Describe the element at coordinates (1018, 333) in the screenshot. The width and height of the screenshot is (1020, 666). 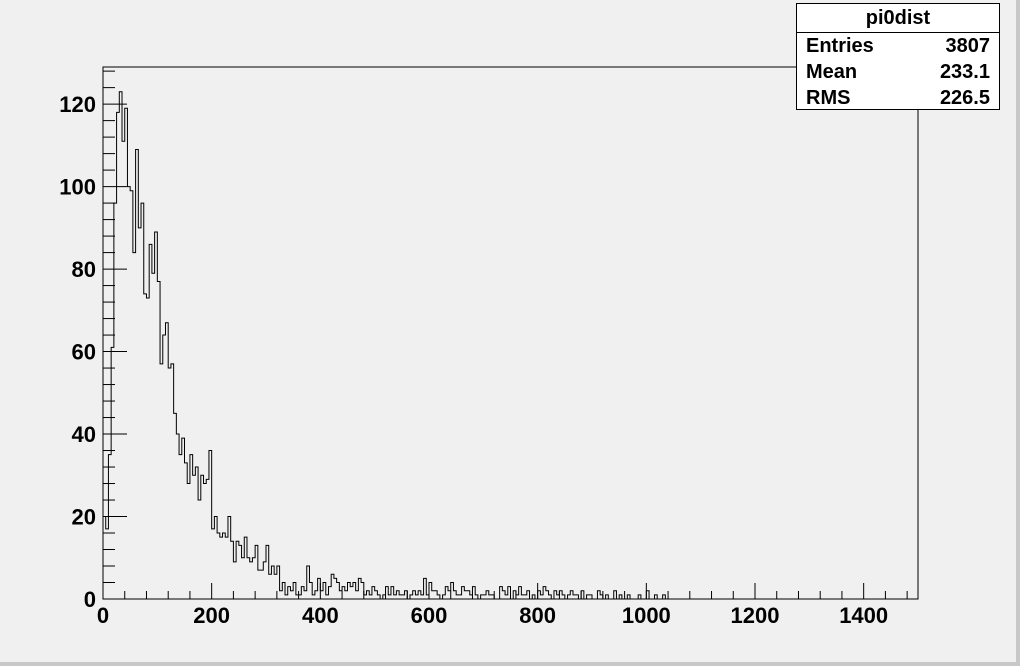
I see `frame-shadow-right` at that location.